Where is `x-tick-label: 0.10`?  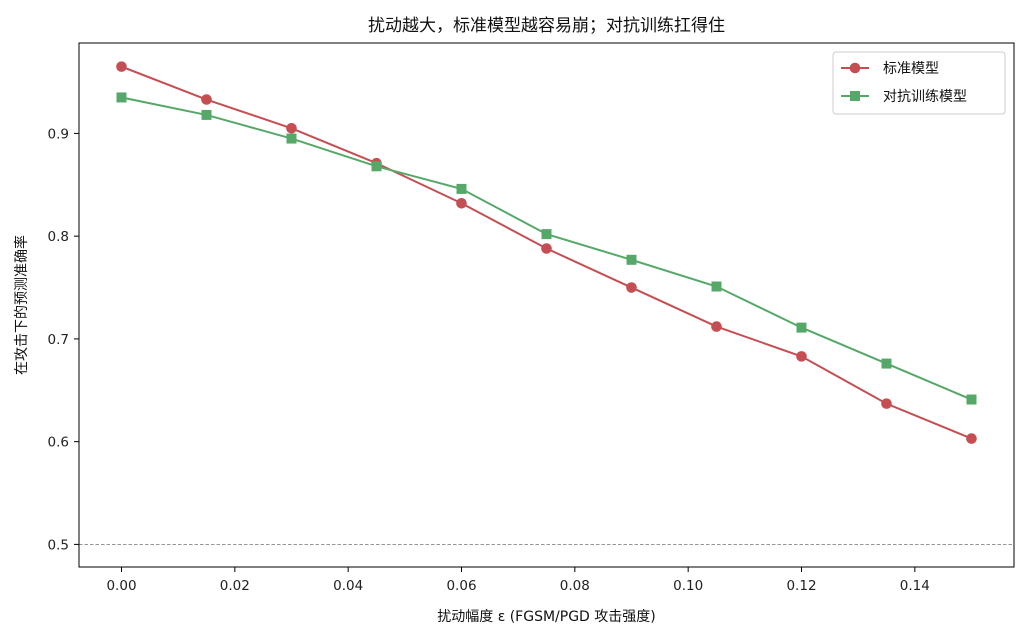
x-tick-label: 0.10 is located at coordinates (688, 586).